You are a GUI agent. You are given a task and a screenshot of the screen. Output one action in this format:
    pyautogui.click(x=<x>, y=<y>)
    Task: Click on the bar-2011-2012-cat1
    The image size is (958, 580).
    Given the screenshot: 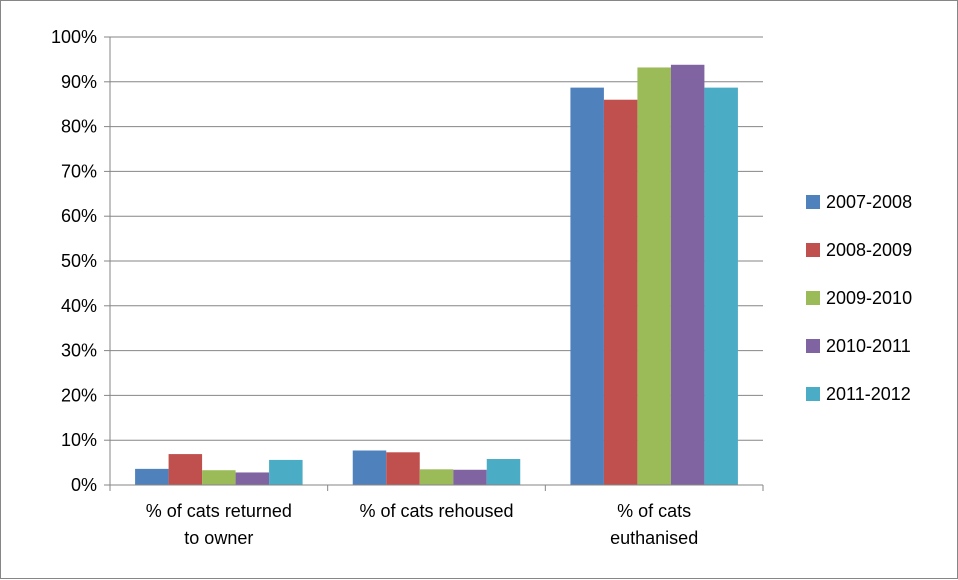 What is the action you would take?
    pyautogui.click(x=286, y=472)
    